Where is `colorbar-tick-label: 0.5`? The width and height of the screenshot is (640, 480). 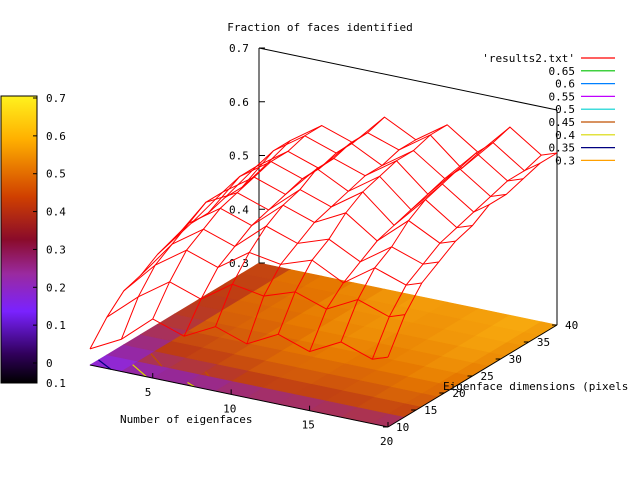
colorbar-tick-label: 0.5 is located at coordinates (56, 174).